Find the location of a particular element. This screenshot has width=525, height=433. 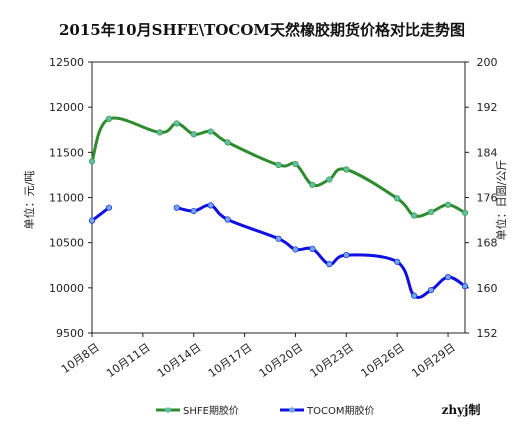

legend-item-tocom: TOCOM期胶价 is located at coordinates (327, 410).